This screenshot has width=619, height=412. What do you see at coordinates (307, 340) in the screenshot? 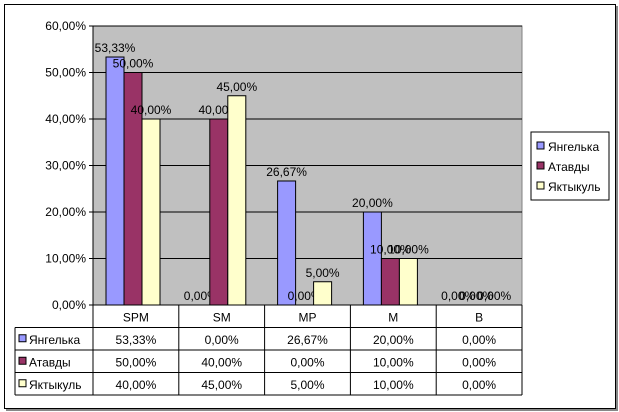
I see `table-cell: 26,67%` at bounding box center [307, 340].